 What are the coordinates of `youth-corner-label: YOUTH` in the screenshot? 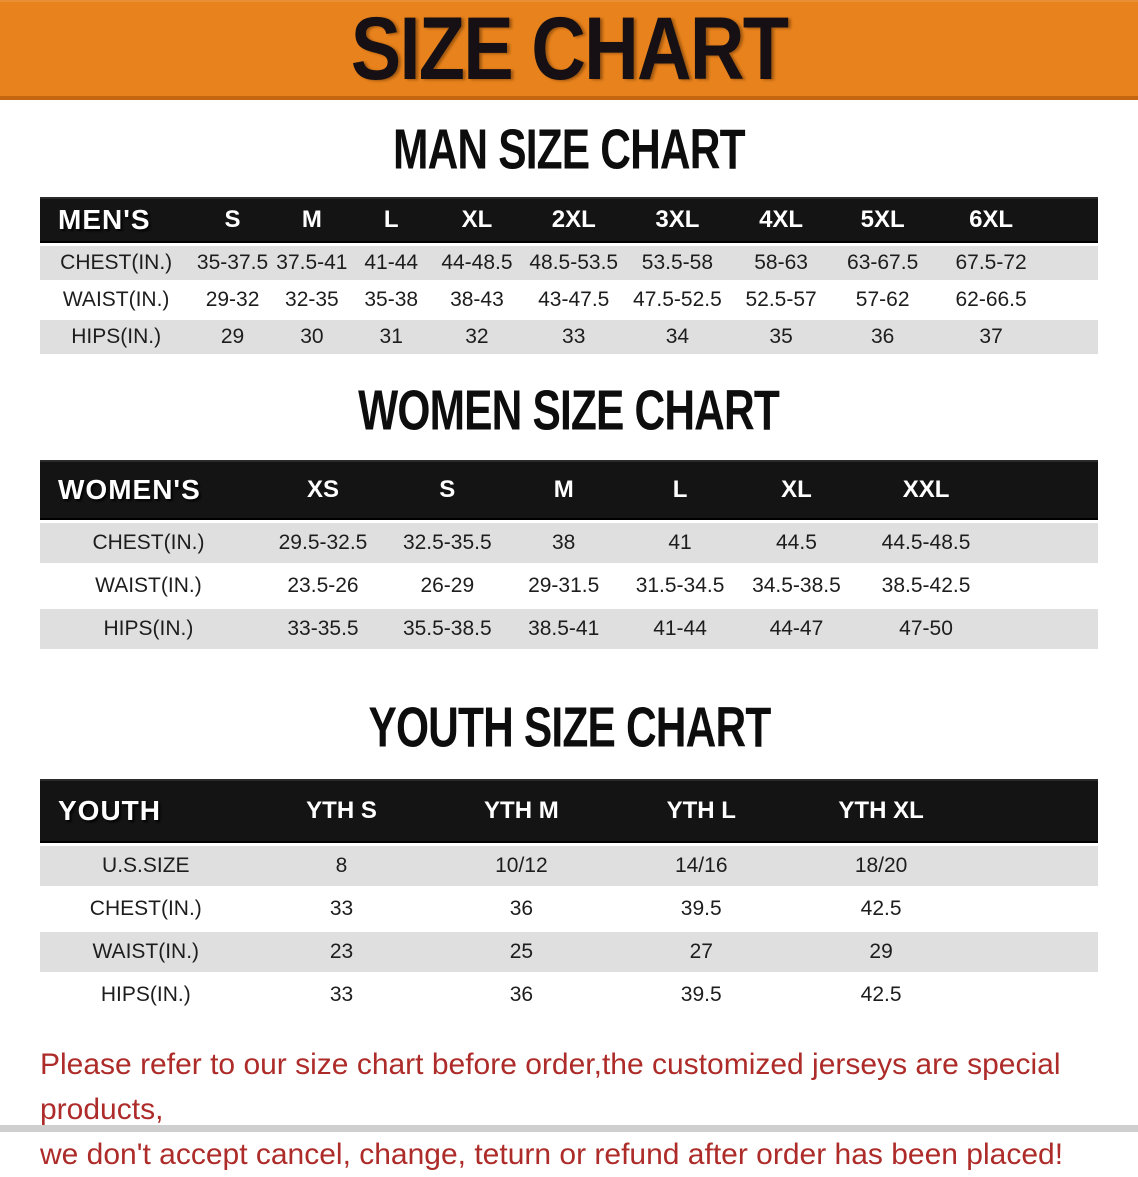 It's located at (146, 811).